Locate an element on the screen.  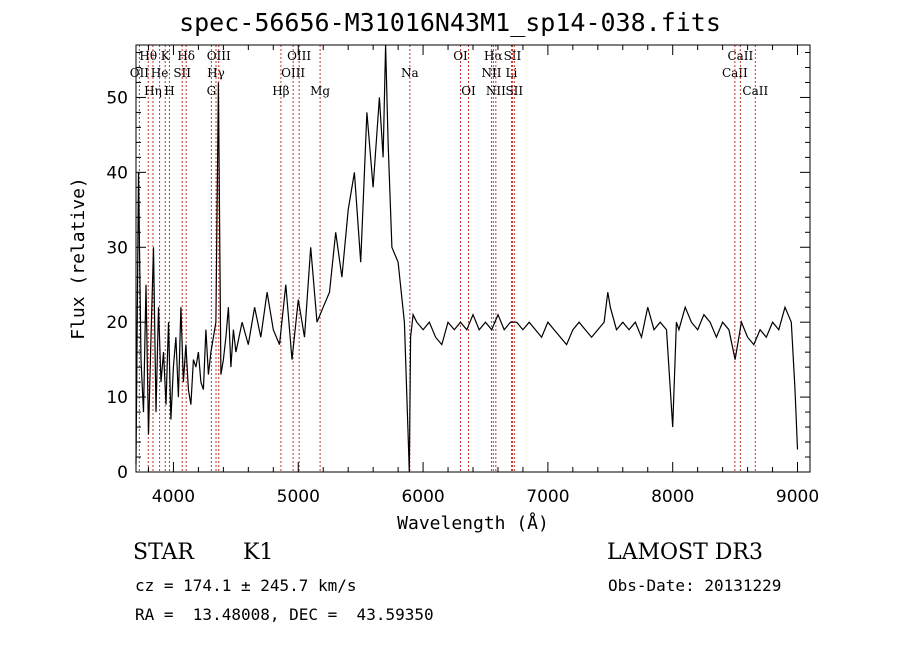
x-tick-label: 8000 is located at coordinates (672, 497).